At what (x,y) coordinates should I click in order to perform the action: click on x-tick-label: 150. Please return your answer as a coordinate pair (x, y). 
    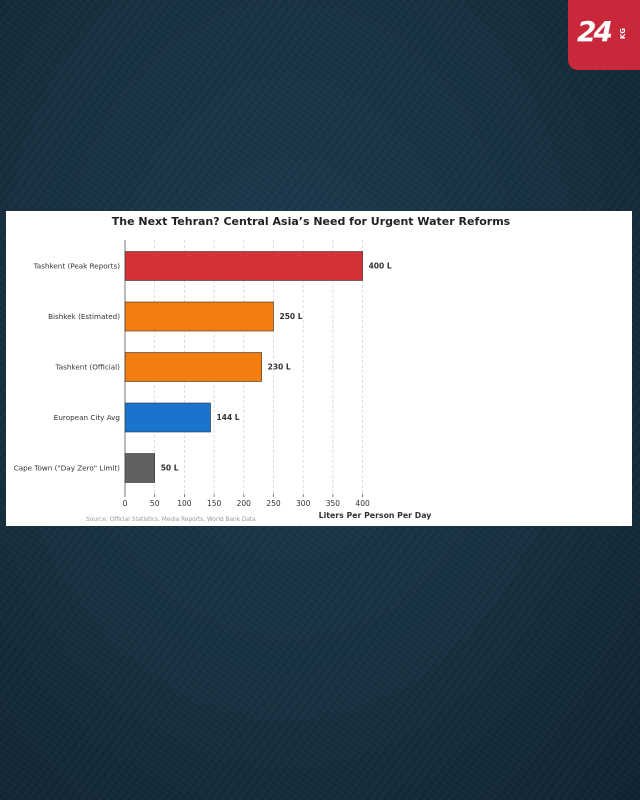
    Looking at the image, I should click on (214, 503).